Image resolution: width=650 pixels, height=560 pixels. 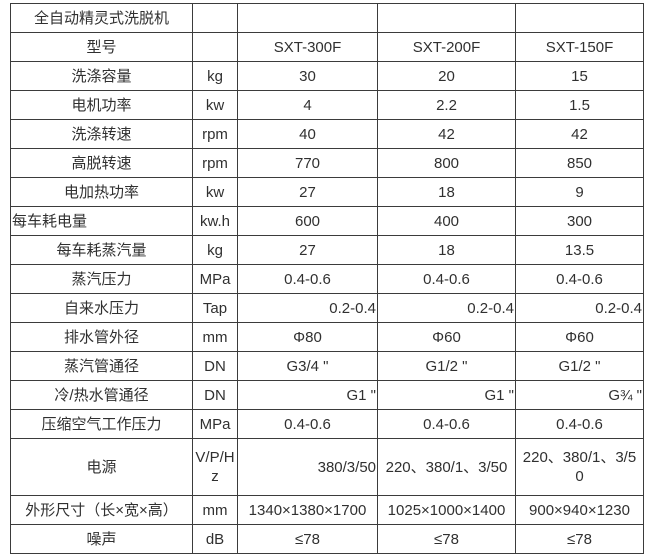 What do you see at coordinates (215, 539) in the screenshot?
I see `cell-unit: dB` at bounding box center [215, 539].